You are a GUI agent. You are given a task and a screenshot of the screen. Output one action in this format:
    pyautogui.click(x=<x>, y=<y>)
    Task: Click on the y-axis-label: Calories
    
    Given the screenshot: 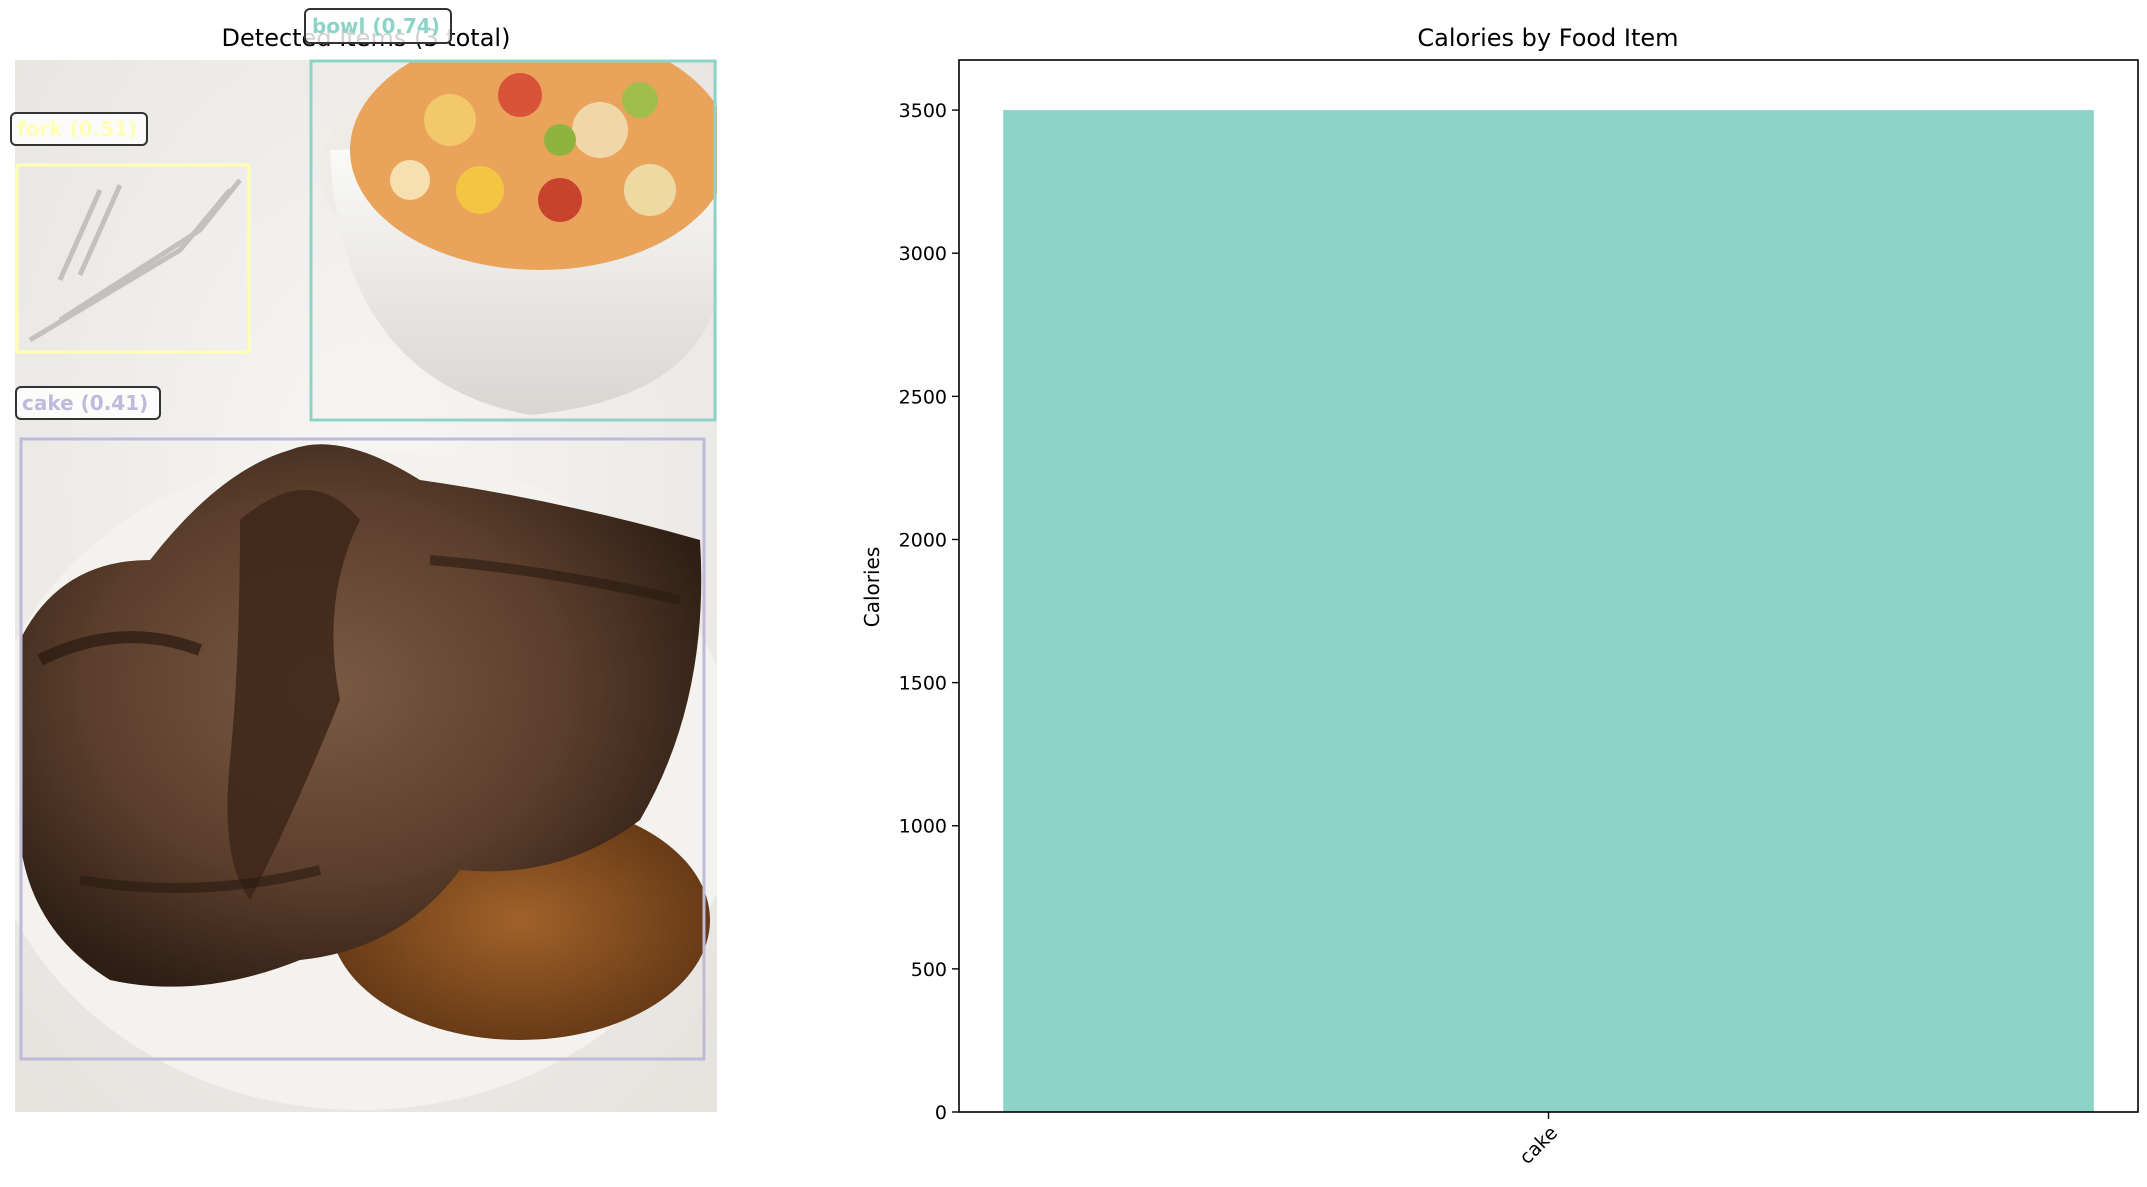 What is the action you would take?
    pyautogui.click(x=872, y=587)
    